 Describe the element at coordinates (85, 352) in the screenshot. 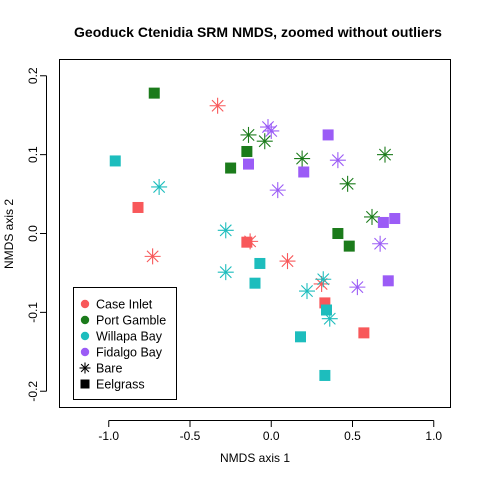

I see `legend-marker-fidalgo-bay` at that location.